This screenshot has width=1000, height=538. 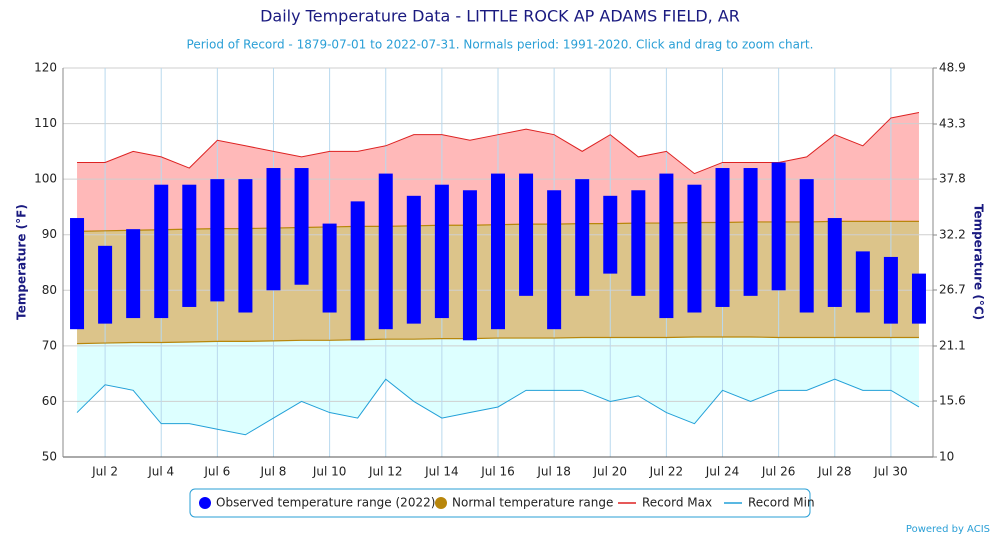 What do you see at coordinates (890, 472) in the screenshot?
I see `x-tick-label: Jul 30` at bounding box center [890, 472].